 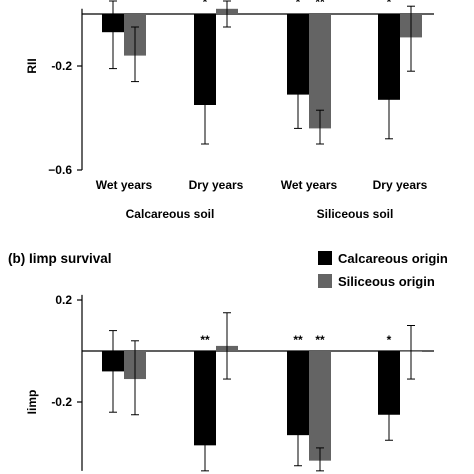 What do you see at coordinates (393, 258) in the screenshot?
I see `legend-label: Calcareous origin` at bounding box center [393, 258].